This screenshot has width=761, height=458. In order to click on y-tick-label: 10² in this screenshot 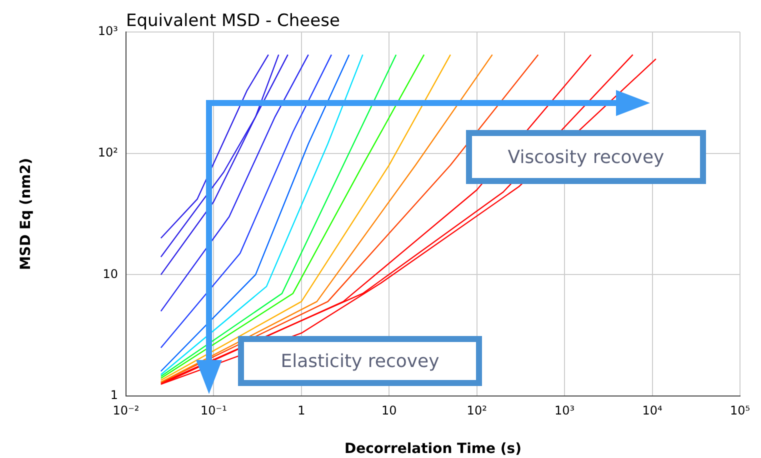, I will do `click(108, 152)`.